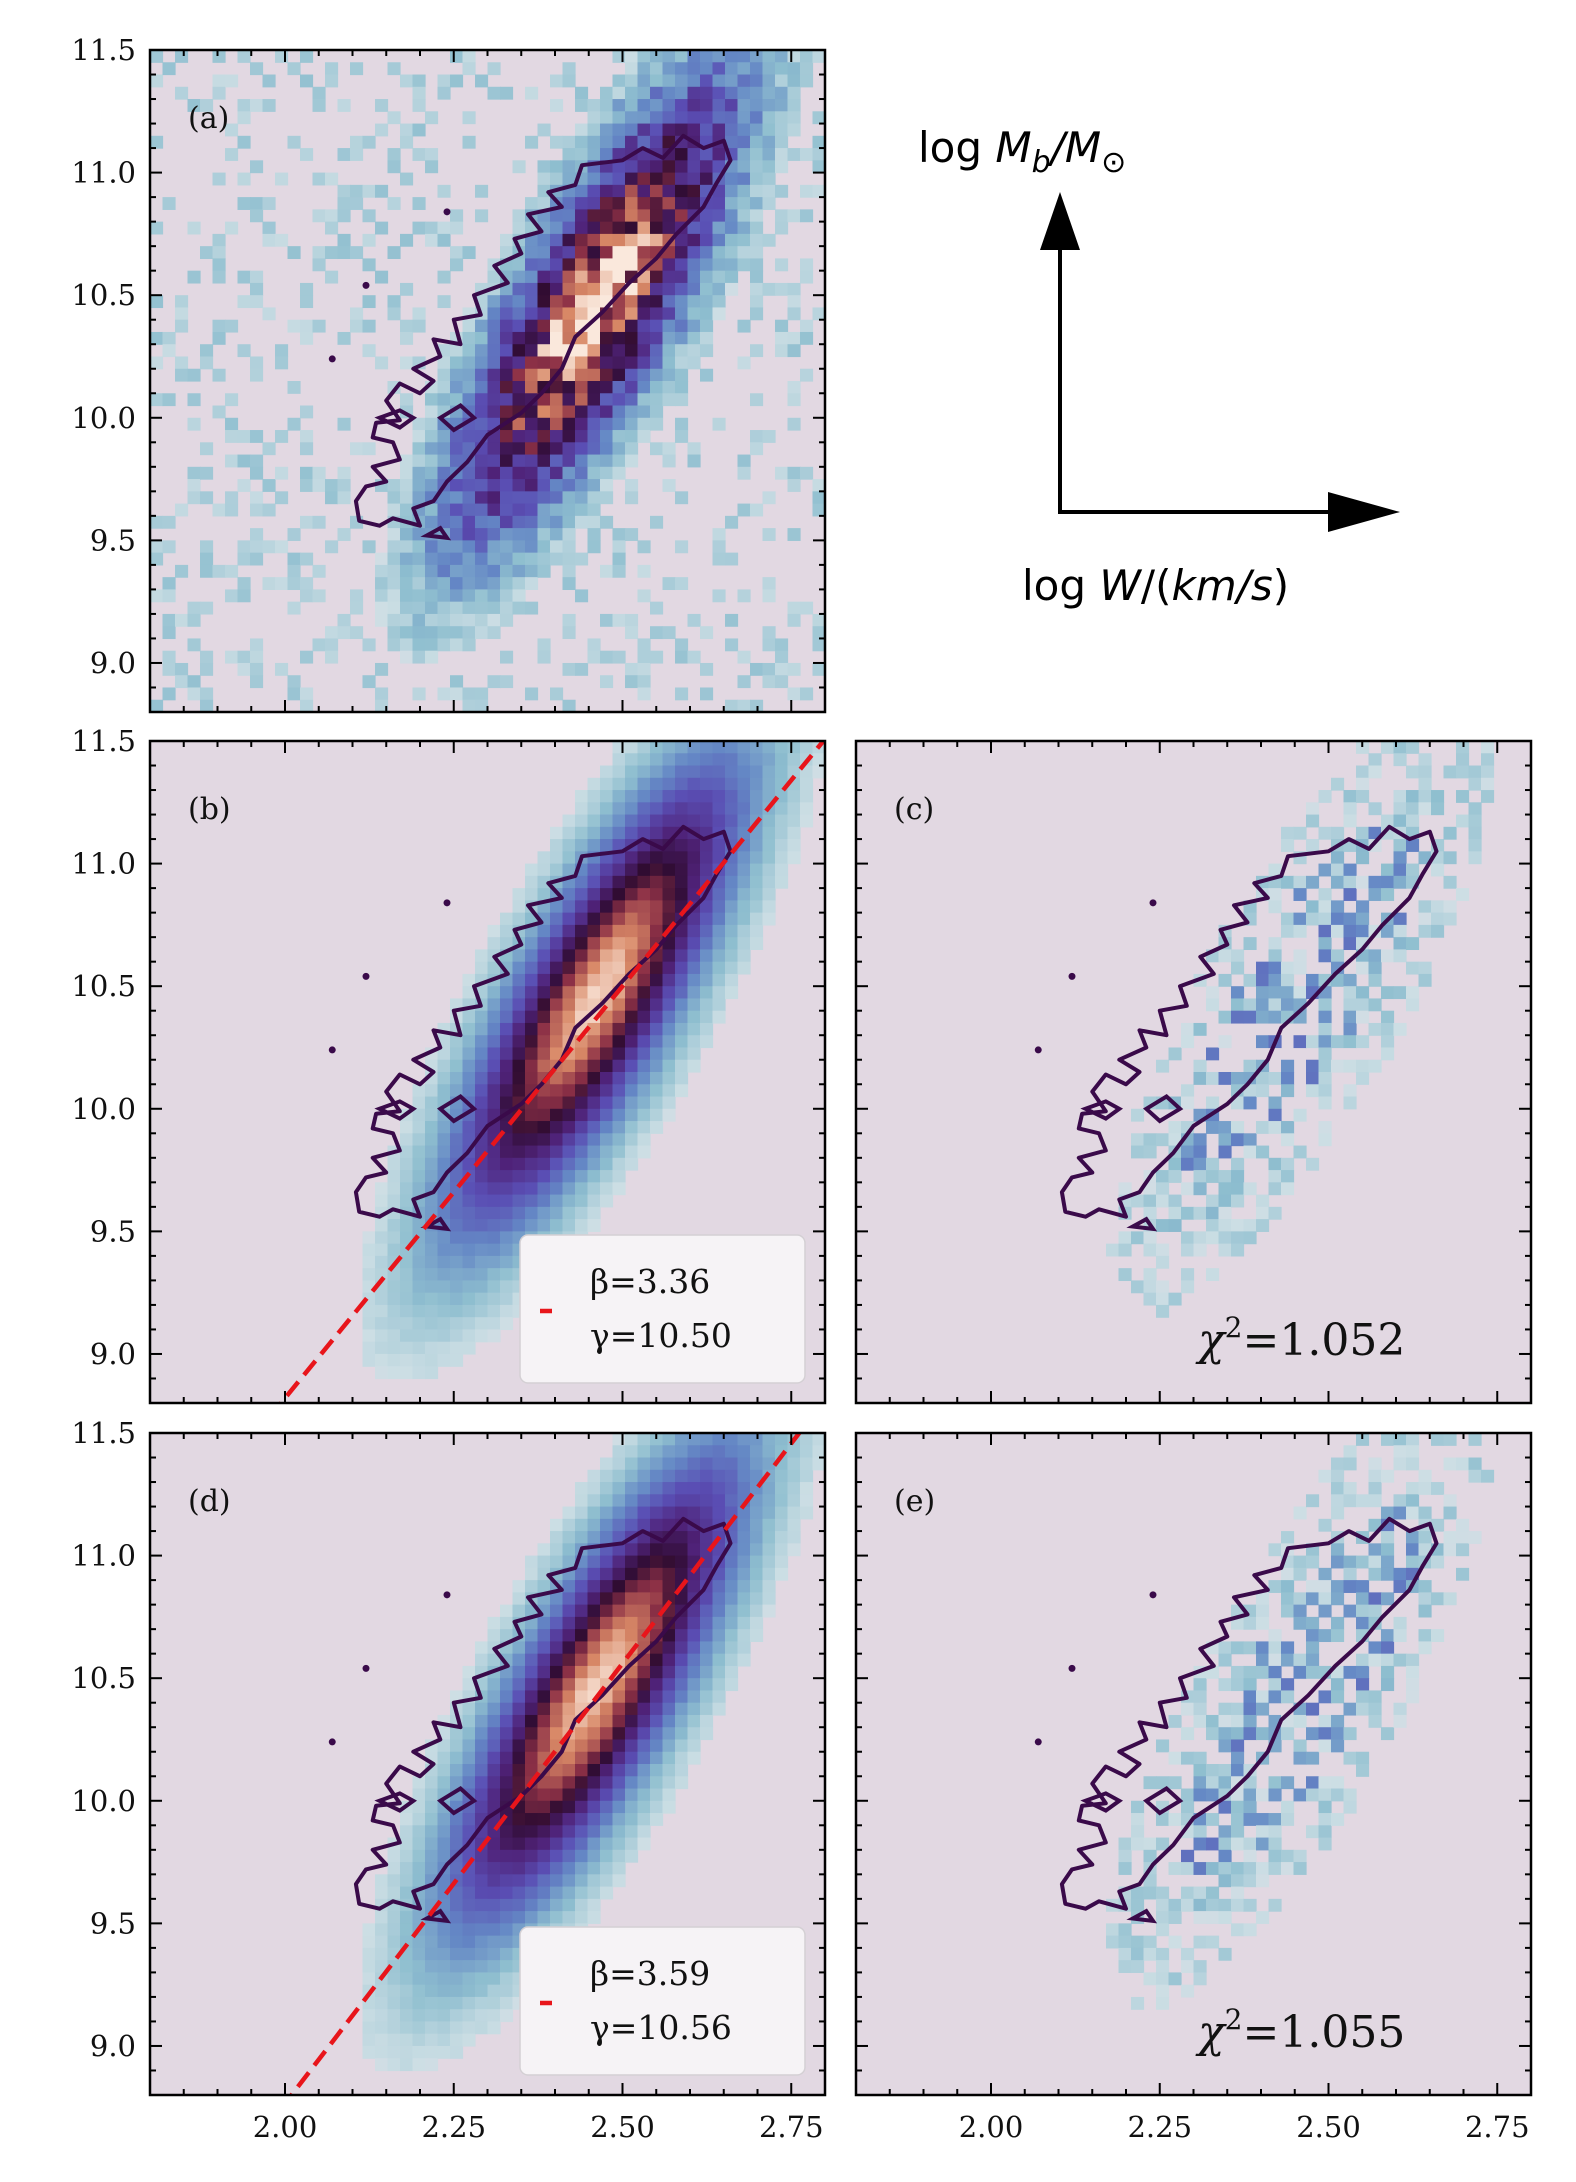 The image size is (1576, 2182). What do you see at coordinates (661, 2027) in the screenshot?
I see `legend-gamma: γ=10.56` at bounding box center [661, 2027].